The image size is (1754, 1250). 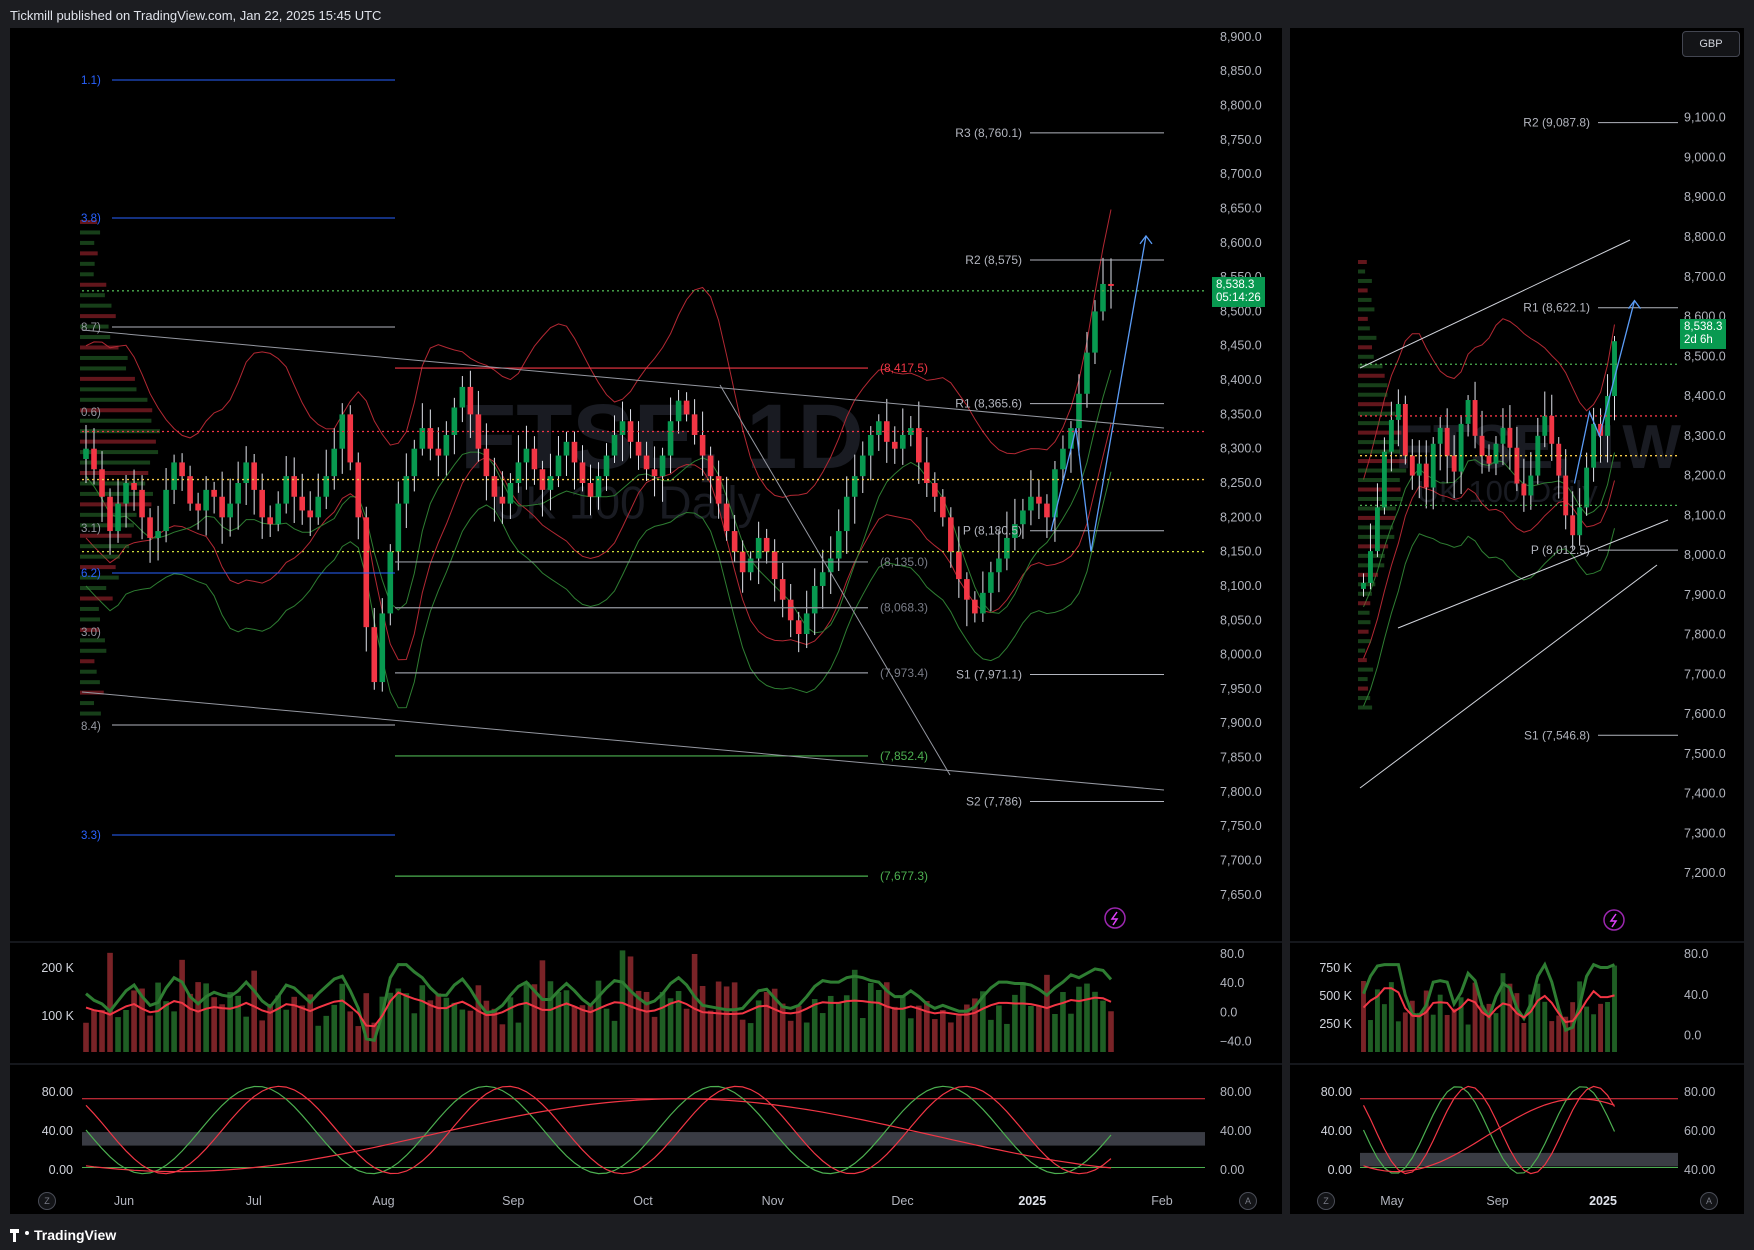 I want to click on weekly-a-button: A, so click(x=1709, y=1201).